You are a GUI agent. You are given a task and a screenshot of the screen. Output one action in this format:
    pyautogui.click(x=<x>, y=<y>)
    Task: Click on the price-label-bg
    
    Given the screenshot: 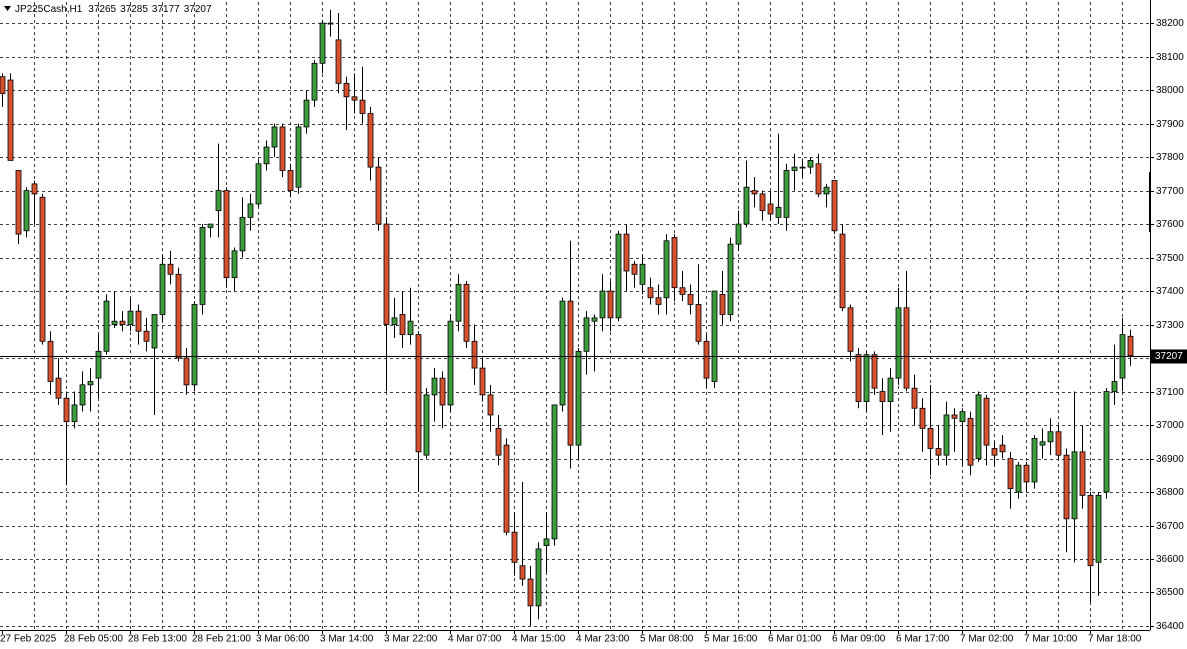 What is the action you would take?
    pyautogui.click(x=1169, y=356)
    